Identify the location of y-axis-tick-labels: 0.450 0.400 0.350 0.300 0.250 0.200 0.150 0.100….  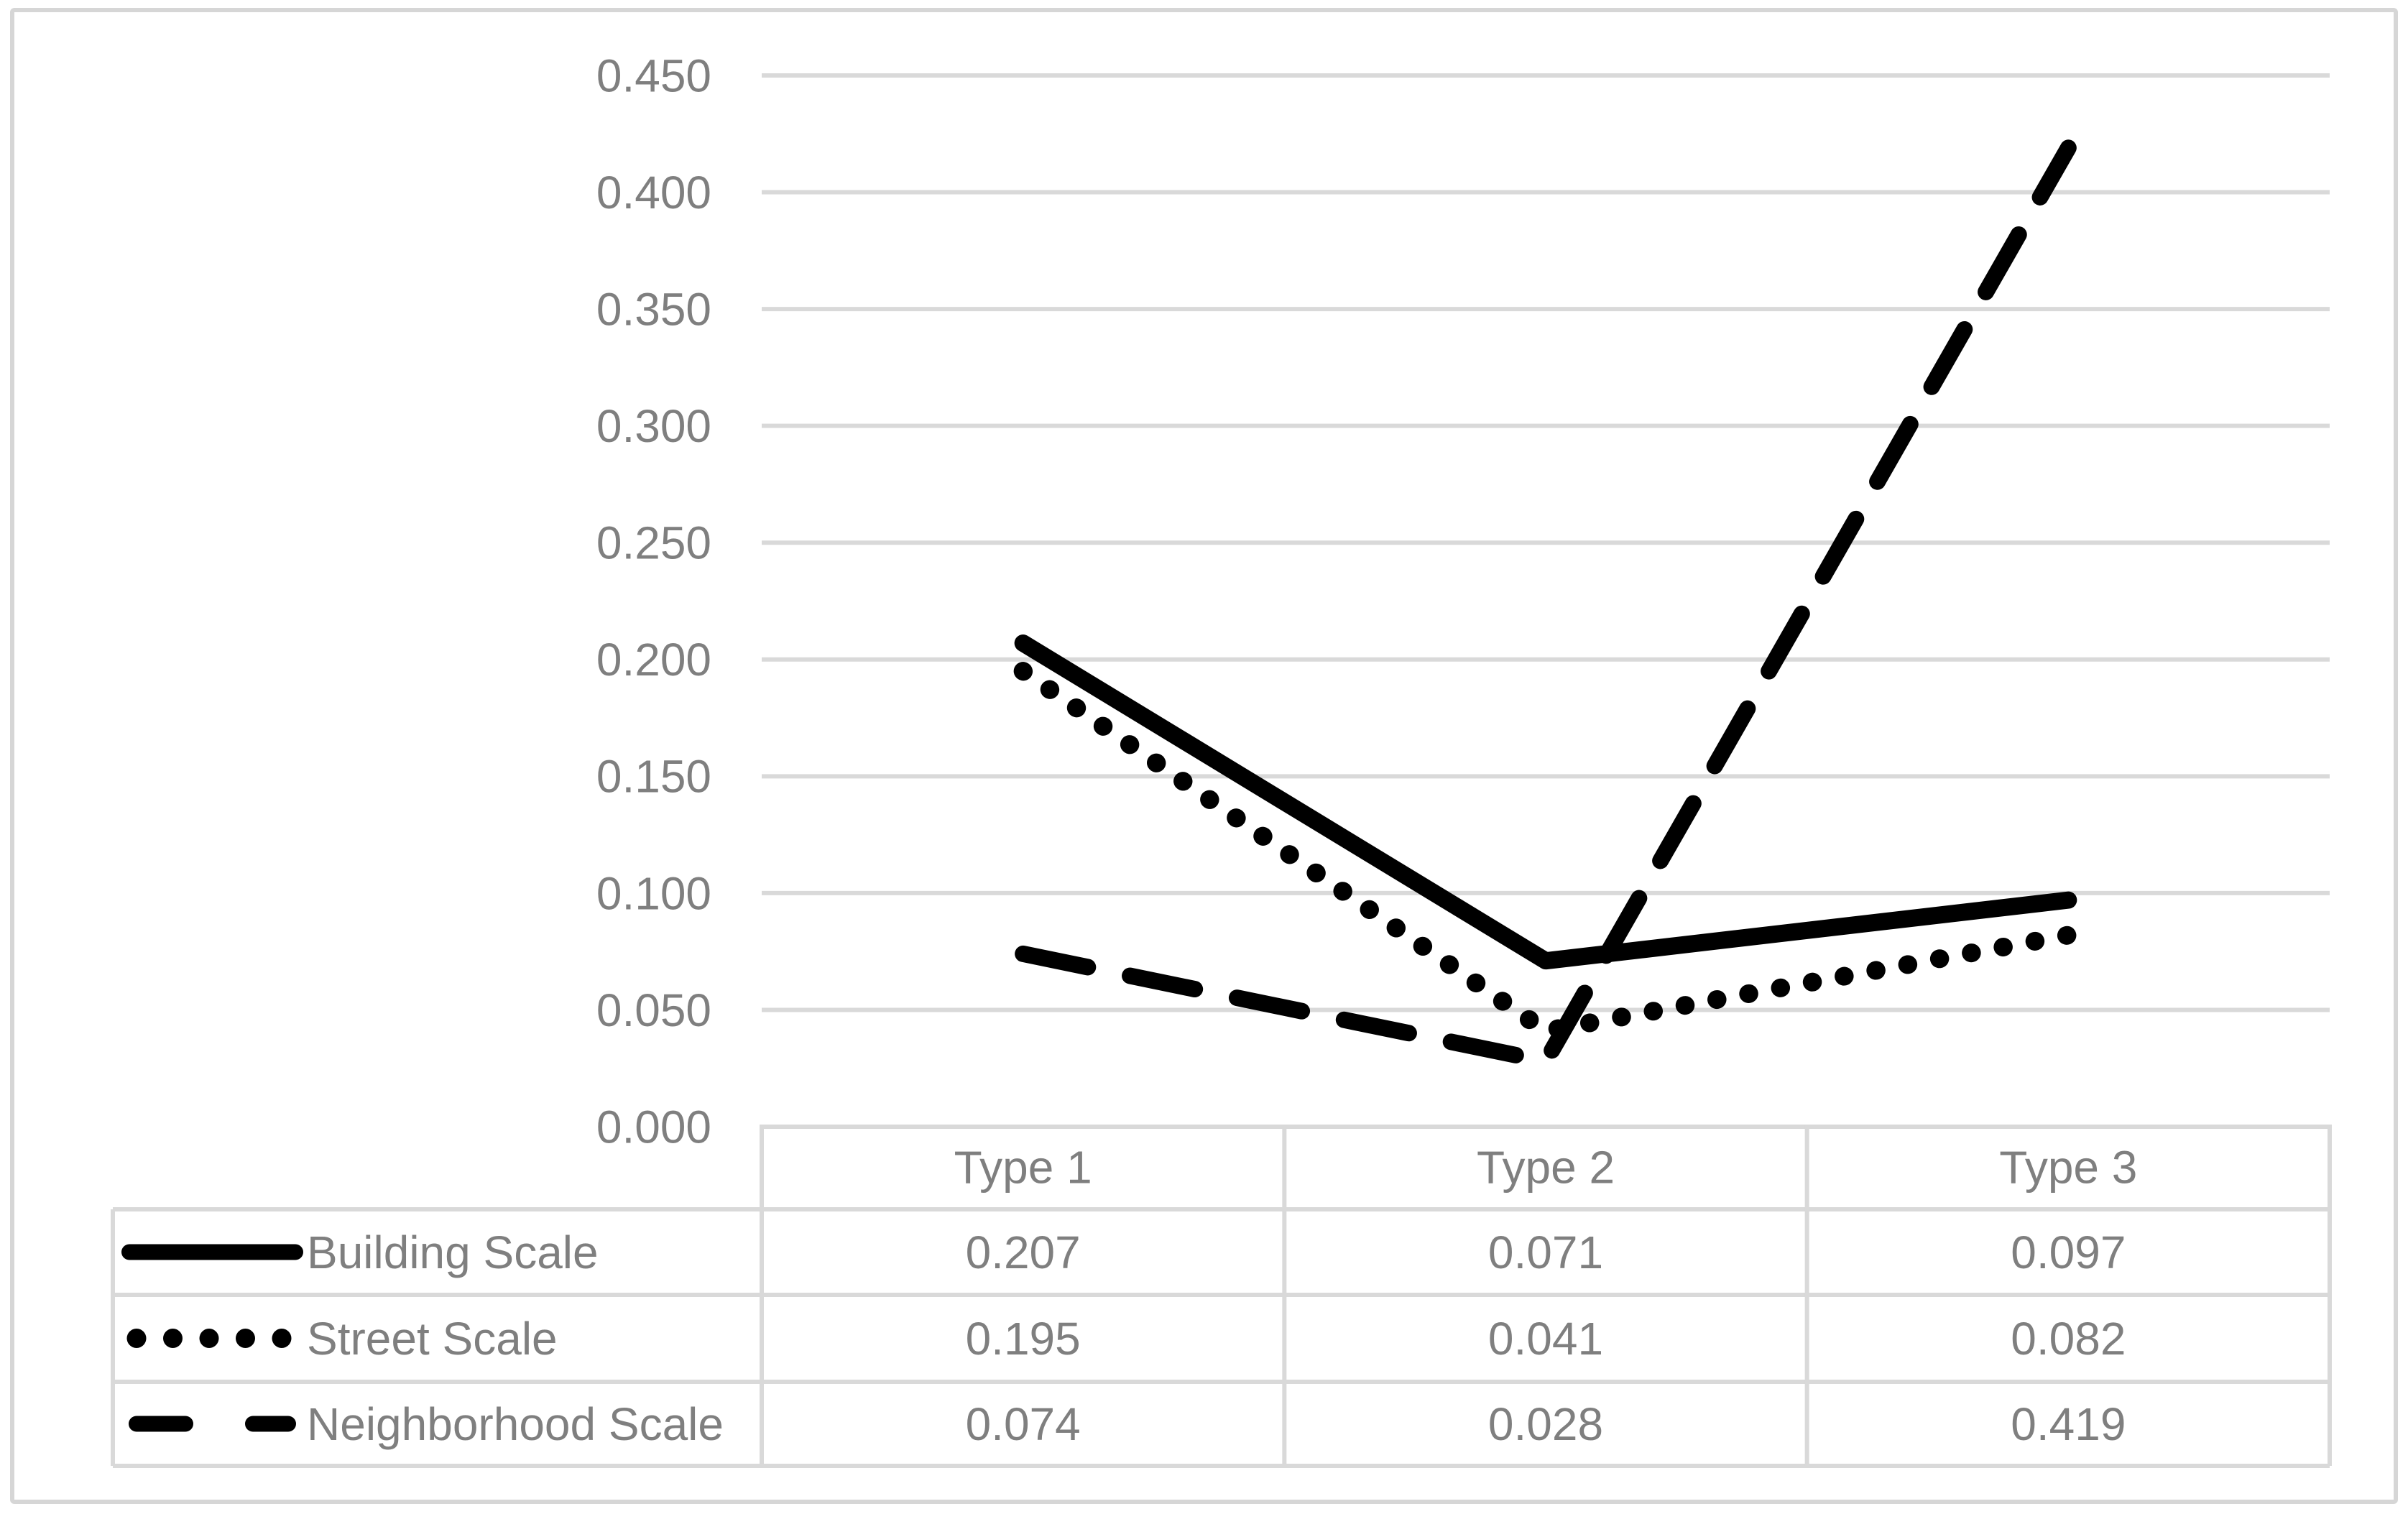
(653, 601).